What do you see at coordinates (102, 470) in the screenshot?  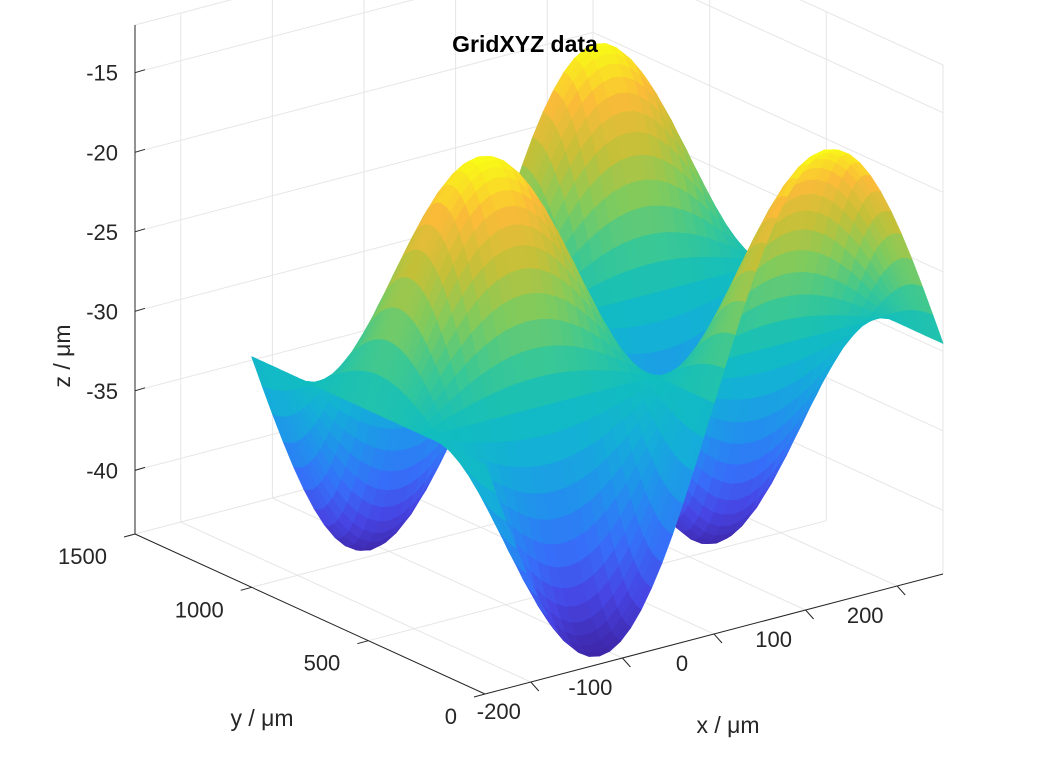 I see `z-tick-label: -40` at bounding box center [102, 470].